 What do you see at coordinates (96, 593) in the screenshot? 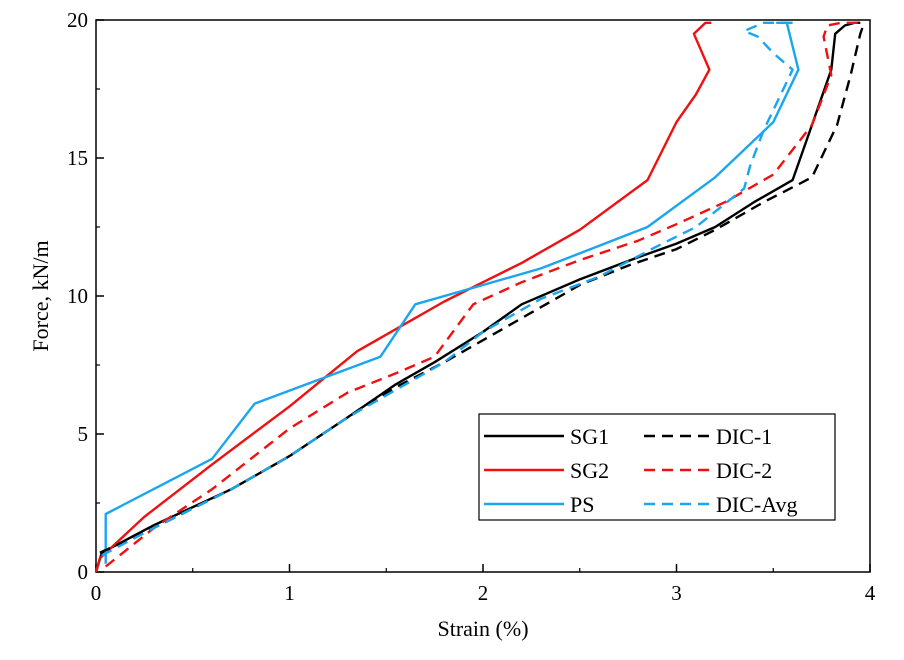
I see `x-tick-label: 0` at bounding box center [96, 593].